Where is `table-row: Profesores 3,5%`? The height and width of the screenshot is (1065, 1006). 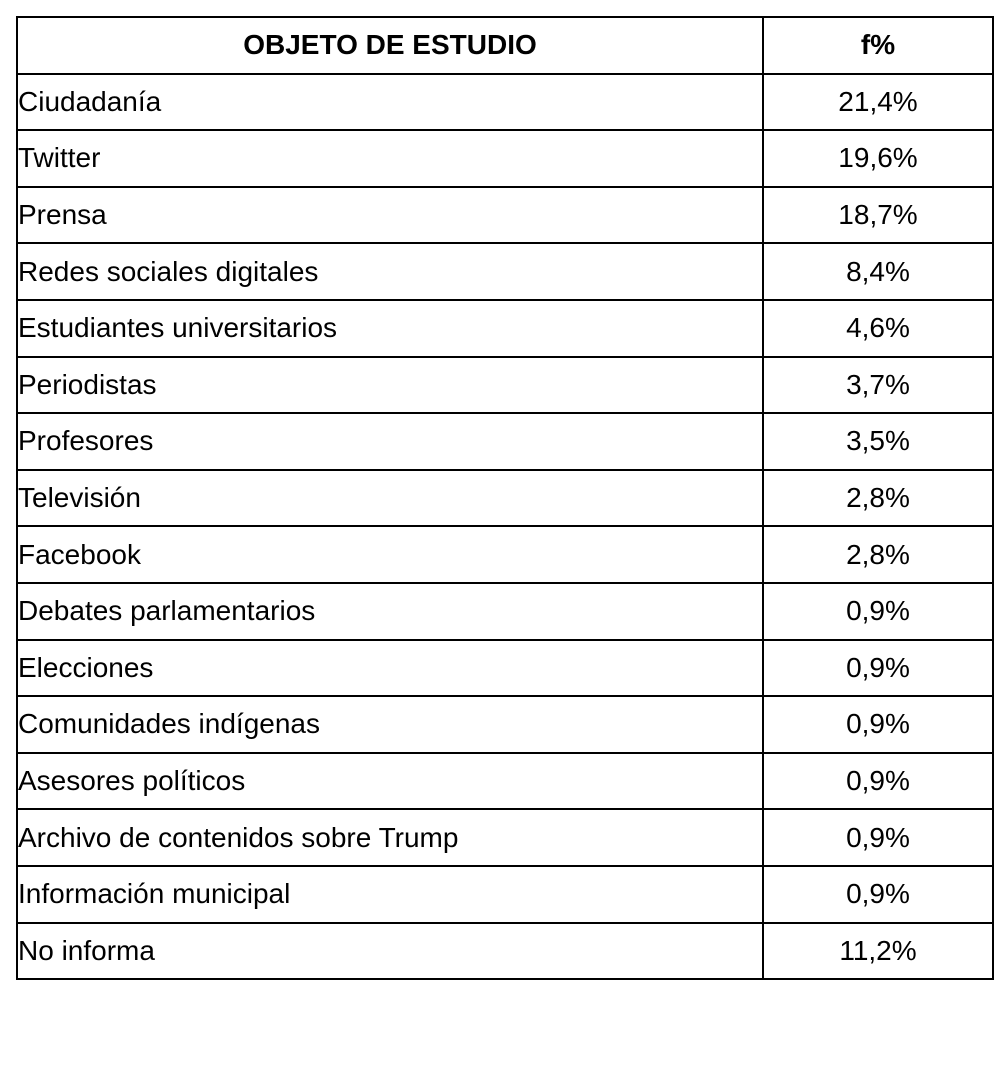
table-row: Profesores 3,5% is located at coordinates (505, 441).